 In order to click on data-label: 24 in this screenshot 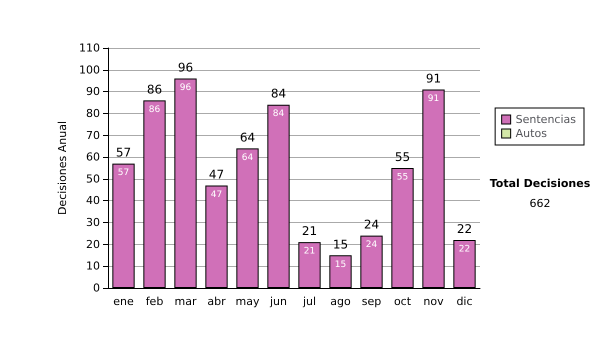, I will do `click(372, 245)`.